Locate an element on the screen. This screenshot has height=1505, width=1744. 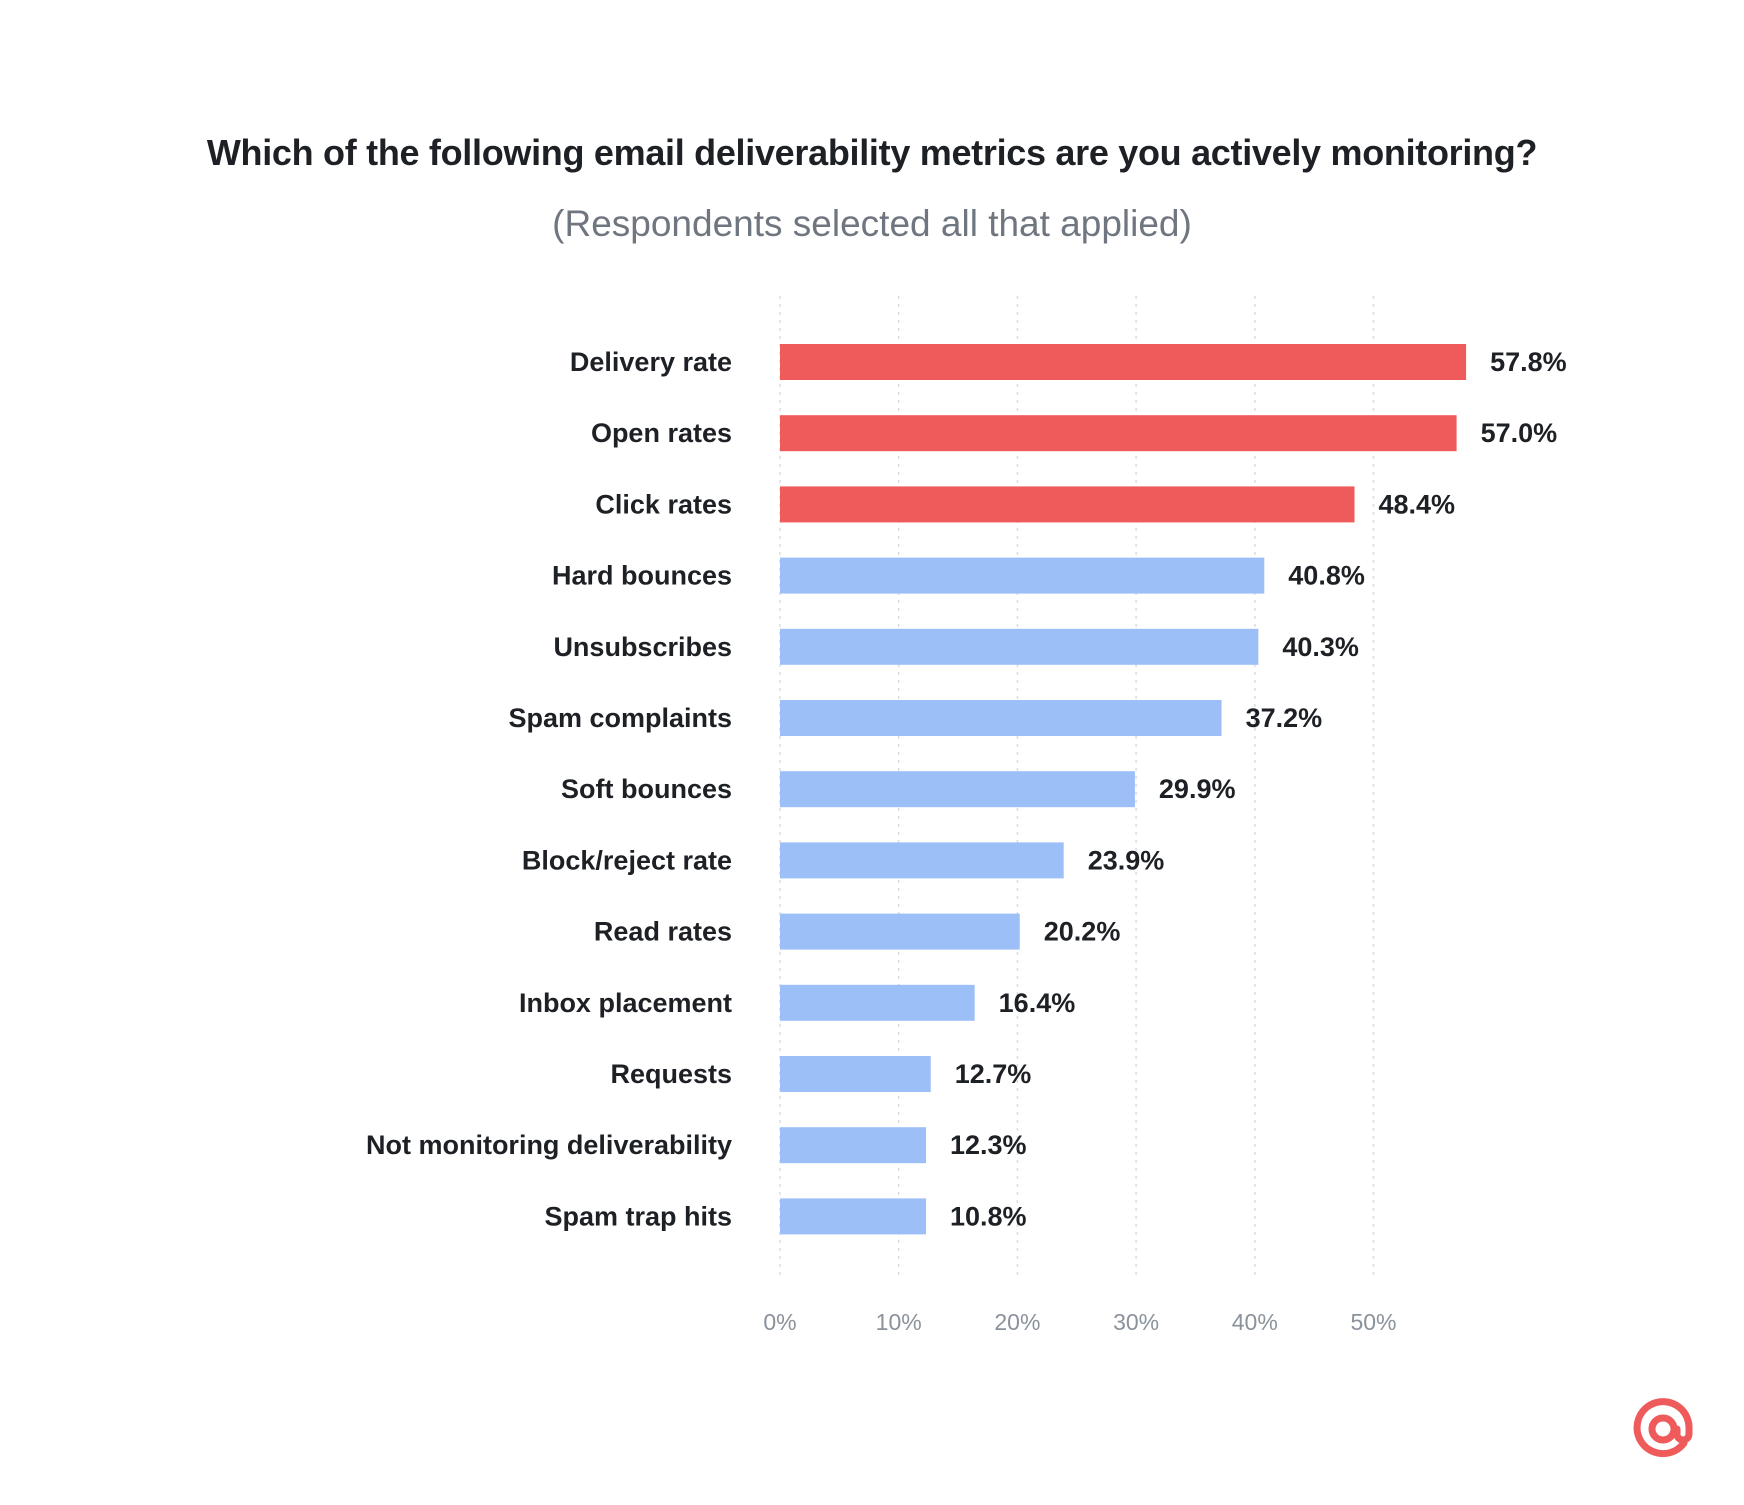
at-sign-icon is located at coordinates (1663, 1428).